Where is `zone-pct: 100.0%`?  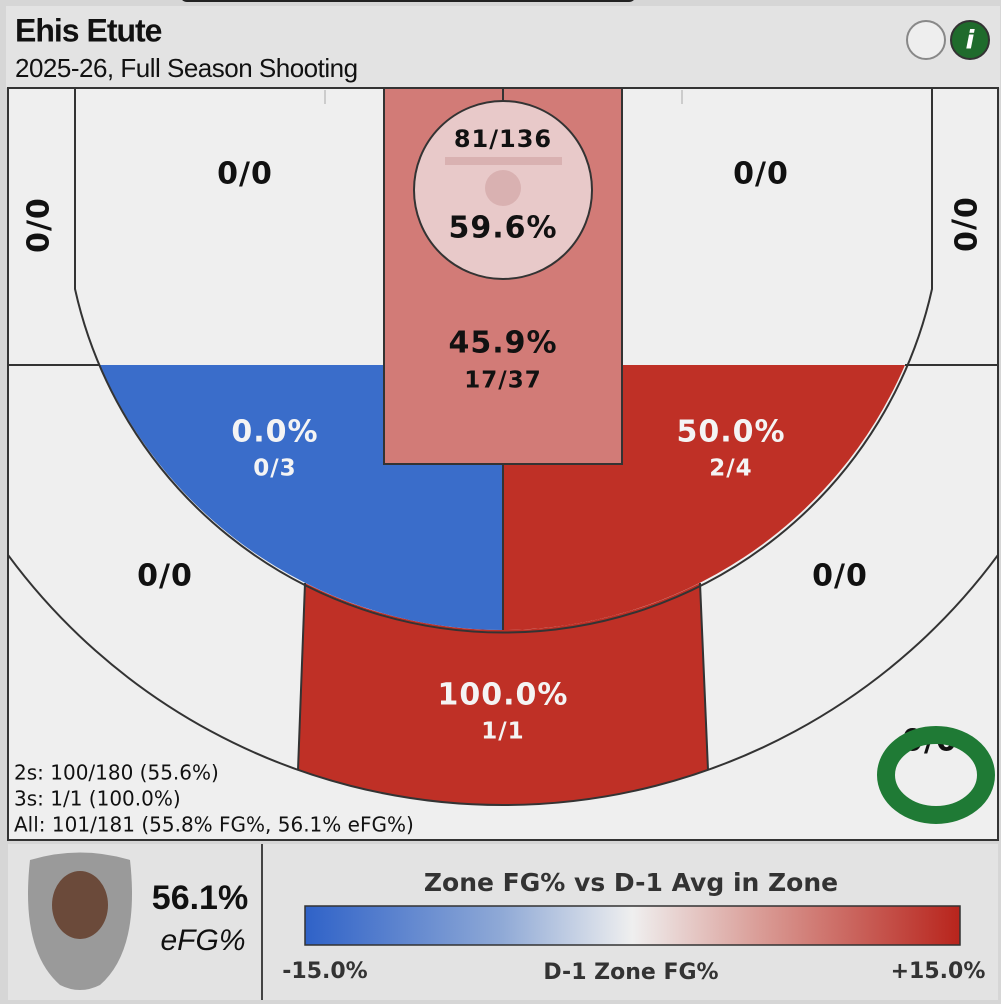
zone-pct: 100.0% is located at coordinates (503, 695).